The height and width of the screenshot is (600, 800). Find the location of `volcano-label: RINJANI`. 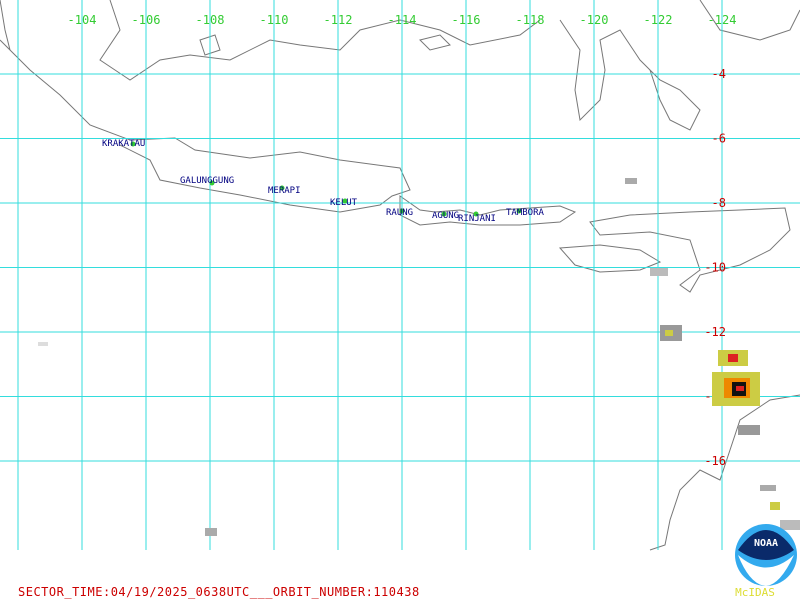

volcano-label: RINJANI is located at coordinates (477, 219).